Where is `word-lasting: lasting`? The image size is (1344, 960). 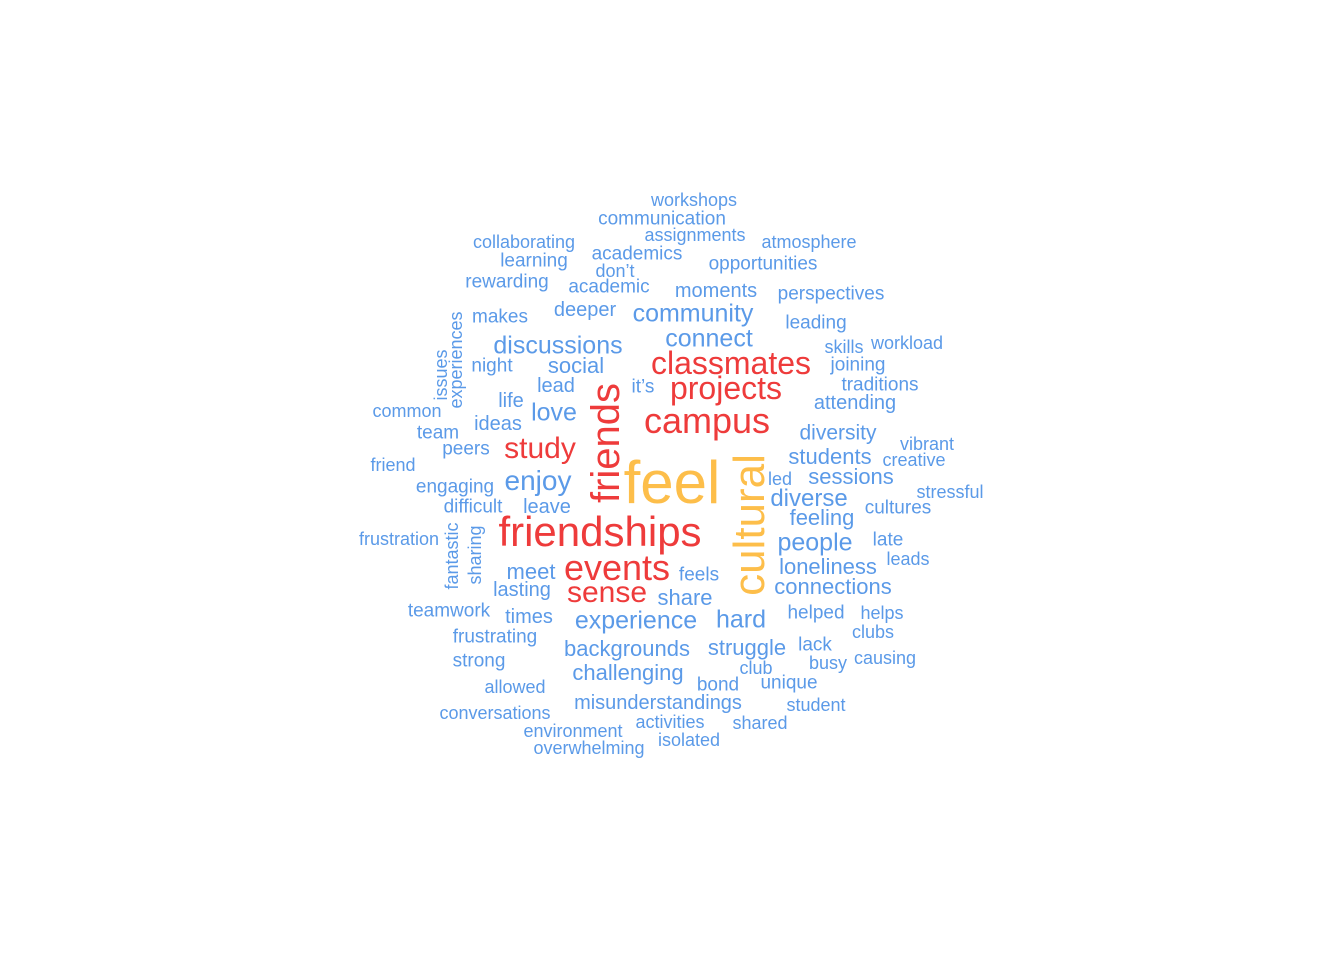 word-lasting: lasting is located at coordinates (522, 590).